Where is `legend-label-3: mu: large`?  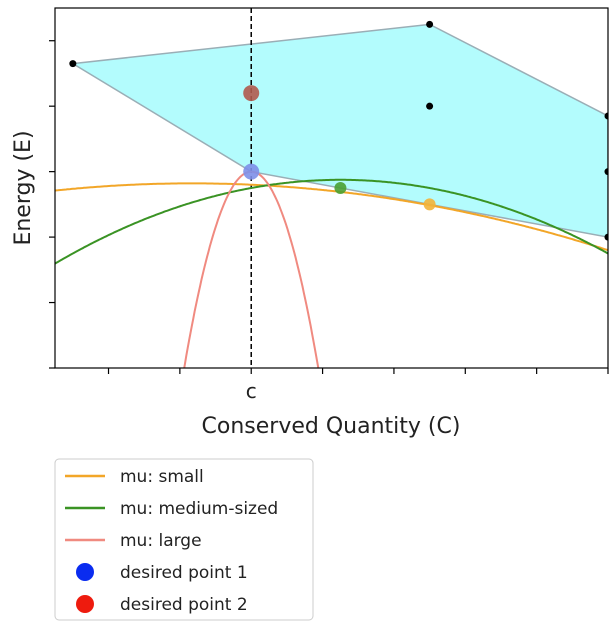 legend-label-3: mu: large is located at coordinates (161, 541).